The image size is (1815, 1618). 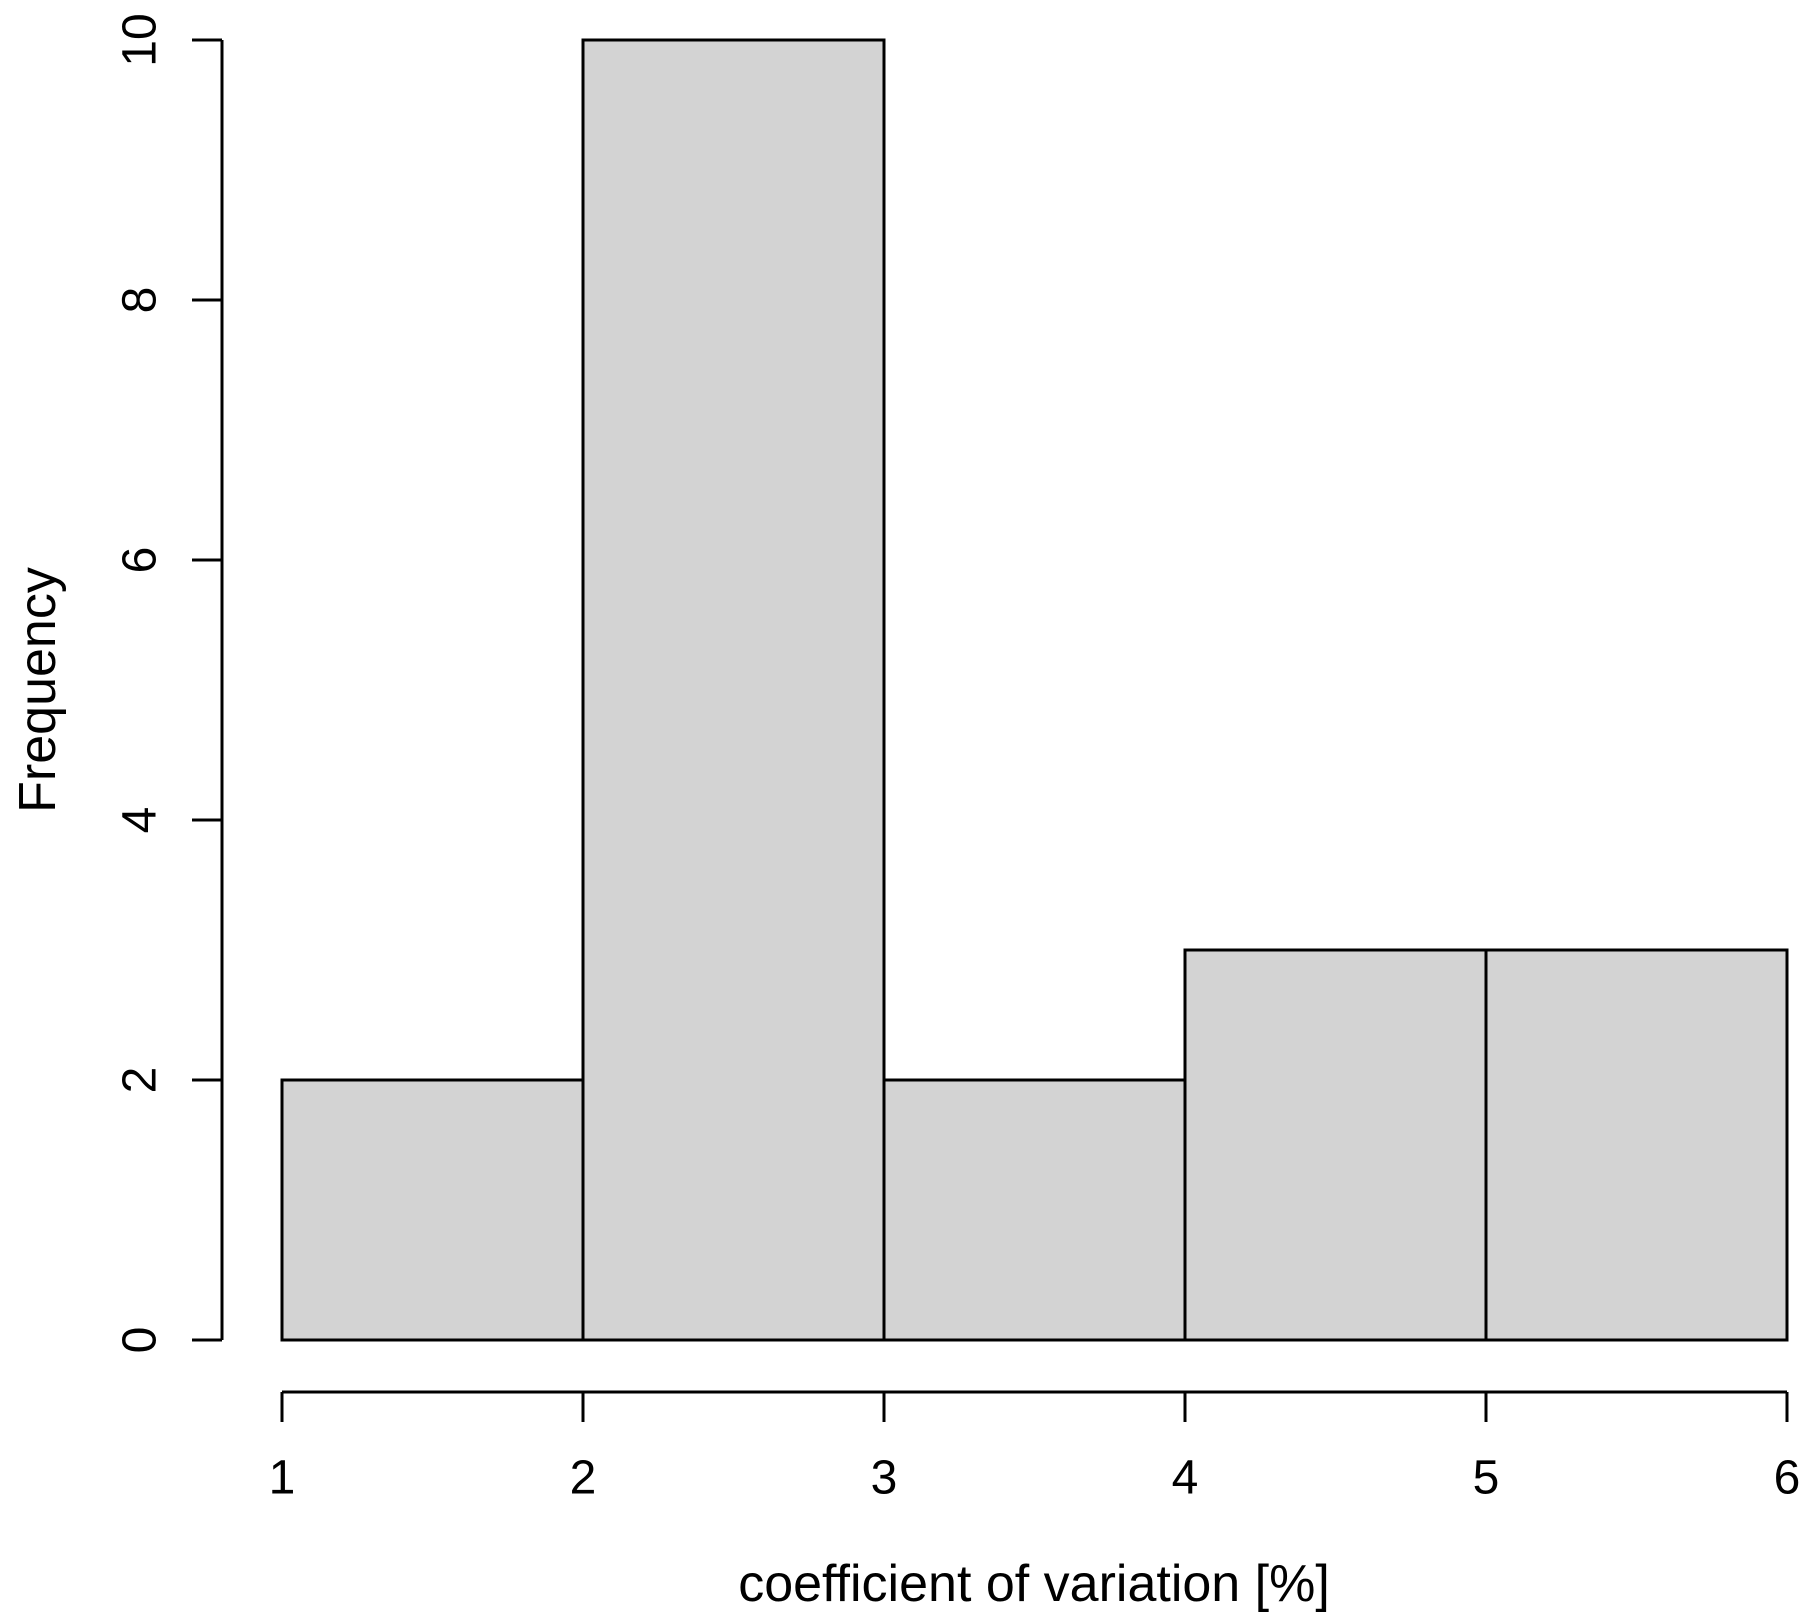 I want to click on x-tick-label: 2, so click(x=583, y=1478).